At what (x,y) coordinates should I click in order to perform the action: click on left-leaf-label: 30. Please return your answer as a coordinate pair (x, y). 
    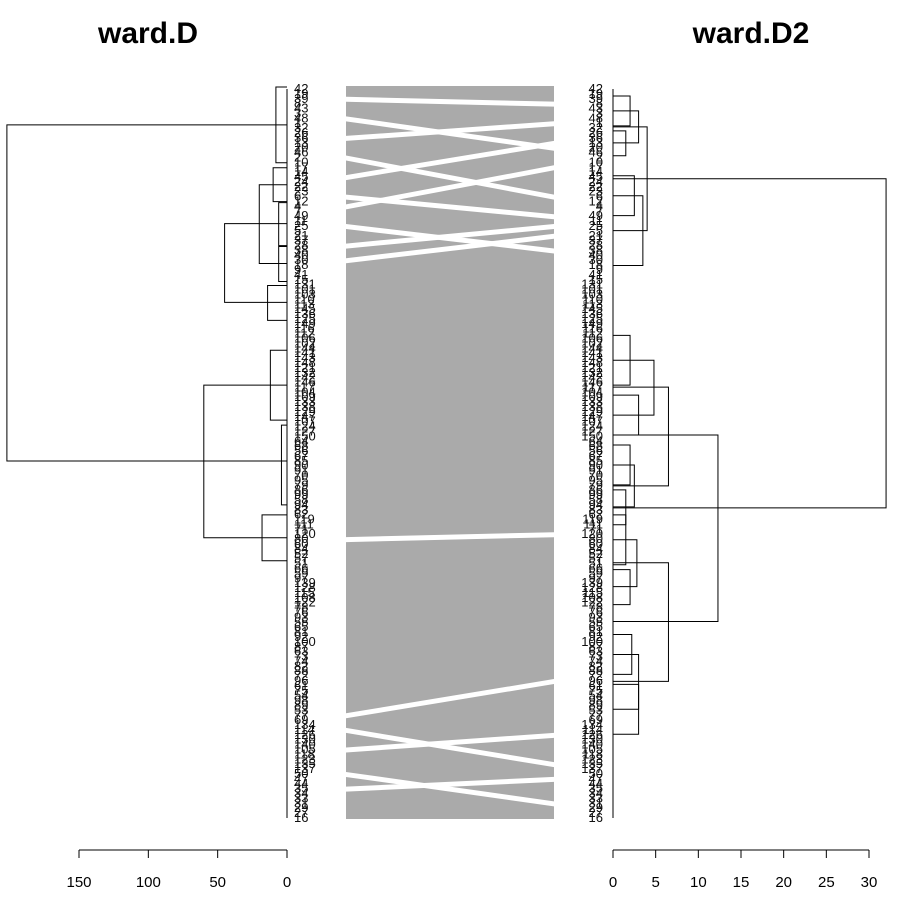
    Looking at the image, I should click on (301, 259).